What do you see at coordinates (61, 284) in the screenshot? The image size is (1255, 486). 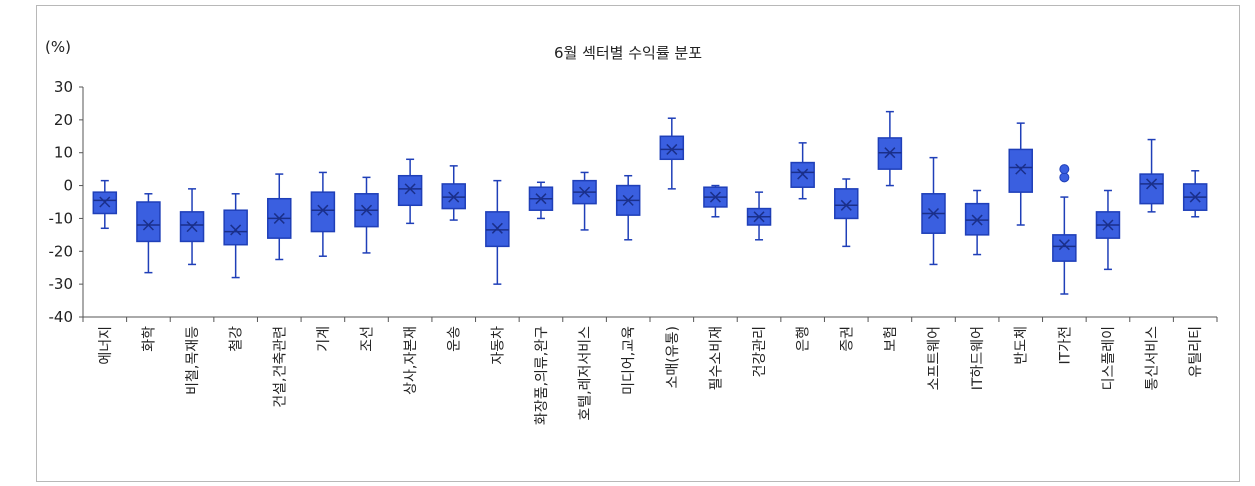 I see `y-tick-label: -30` at bounding box center [61, 284].